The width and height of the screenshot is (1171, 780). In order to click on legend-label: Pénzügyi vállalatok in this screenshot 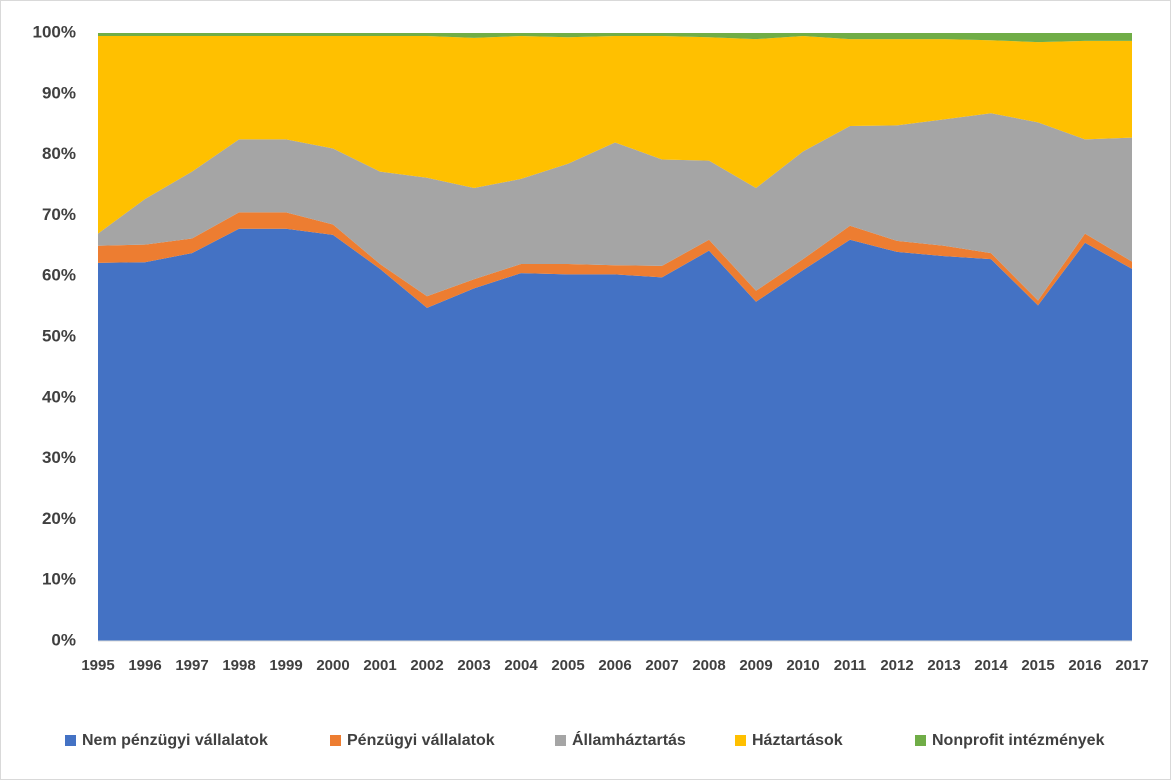, I will do `click(421, 740)`.